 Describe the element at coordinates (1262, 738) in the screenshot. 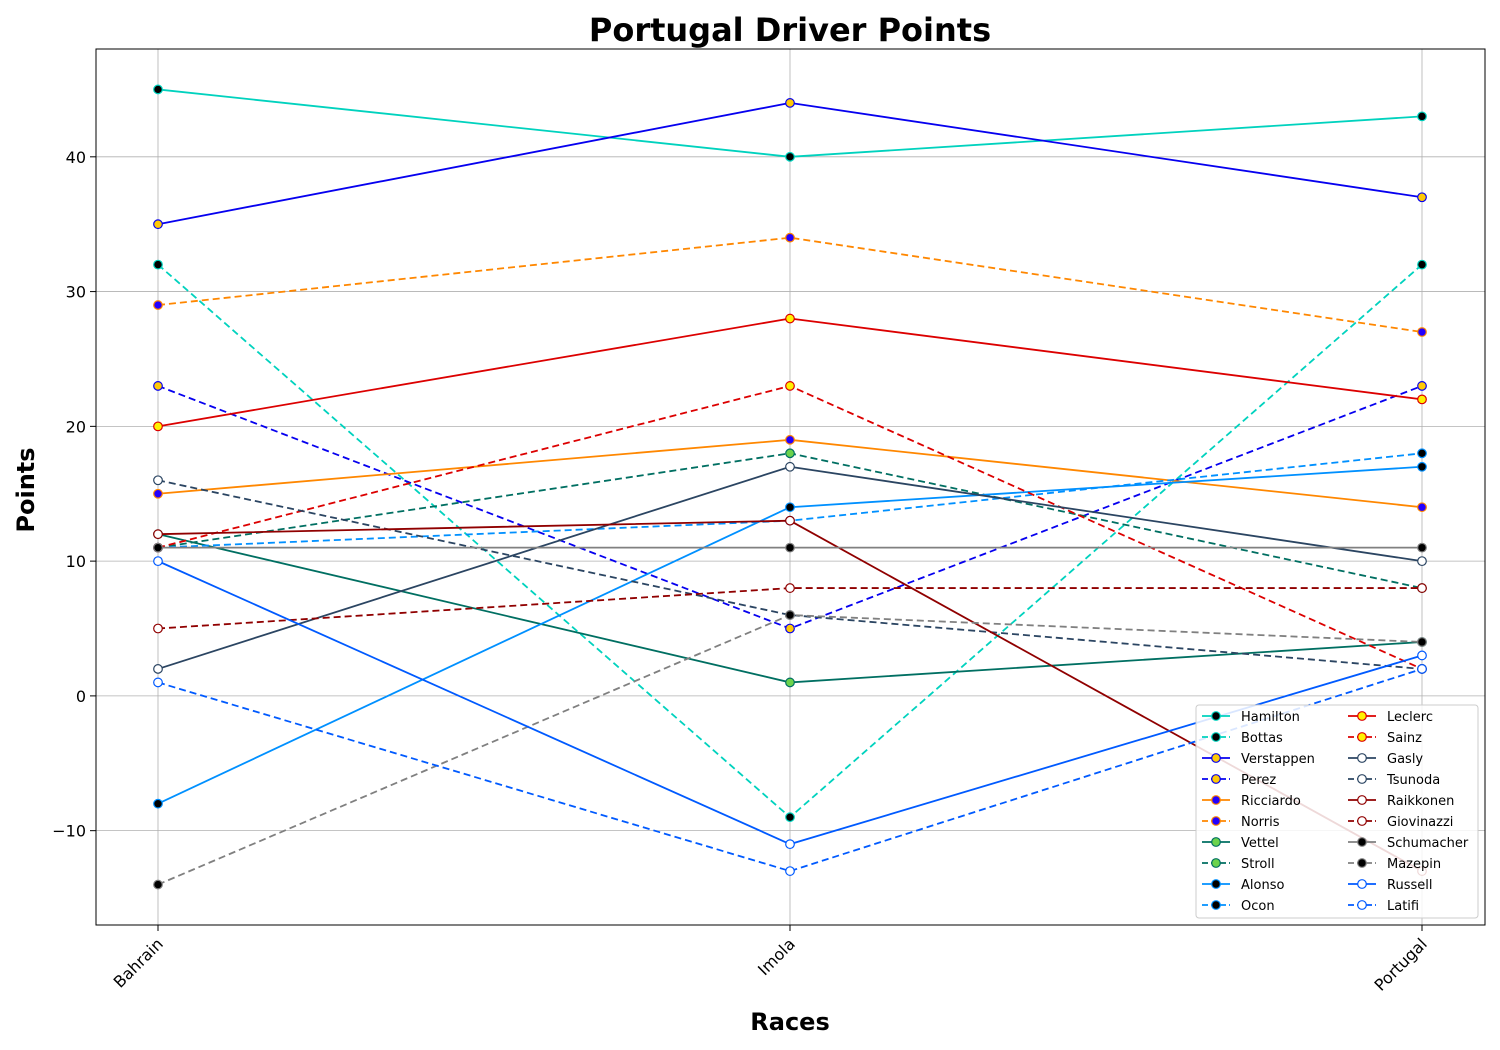

I see `legend-label-bottas: Bottas` at that location.